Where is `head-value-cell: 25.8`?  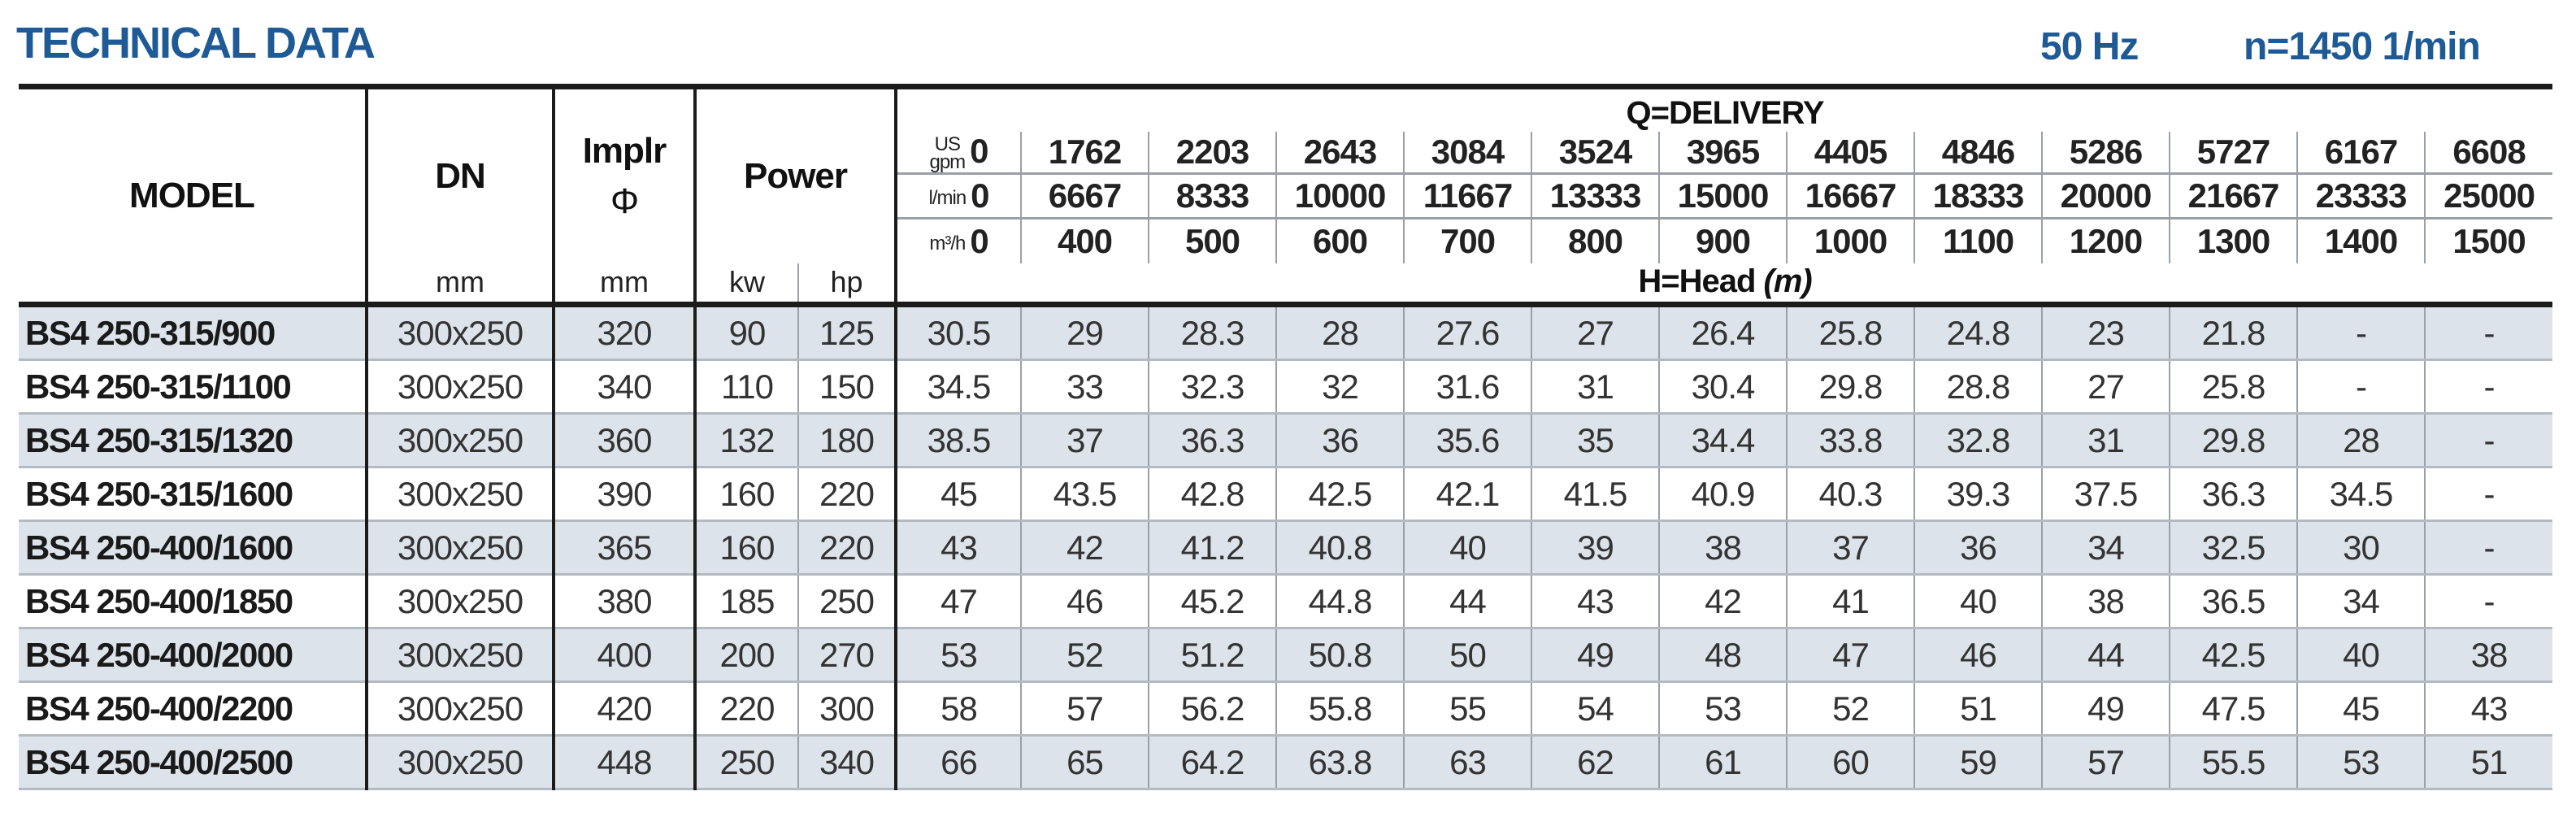 head-value-cell: 25.8 is located at coordinates (1850, 332).